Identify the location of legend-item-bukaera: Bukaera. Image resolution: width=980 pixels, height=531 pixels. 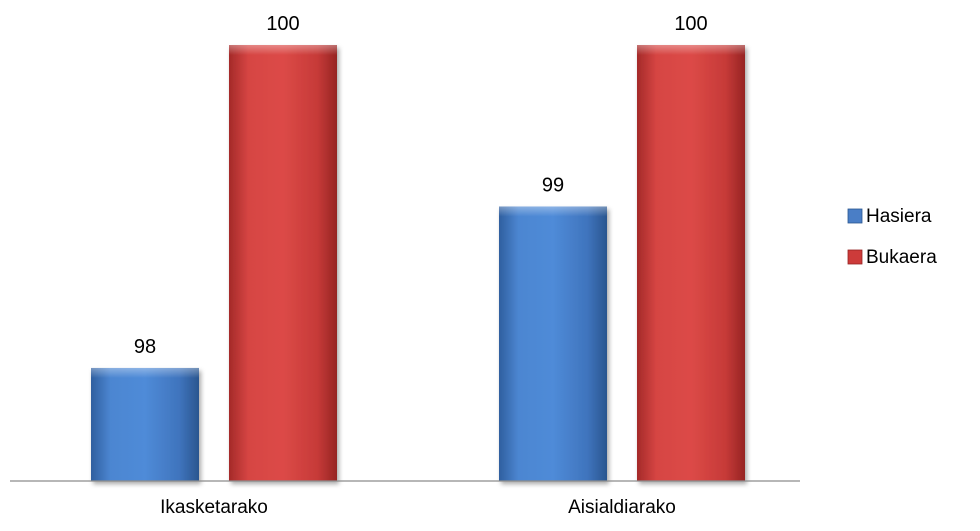
(892, 257).